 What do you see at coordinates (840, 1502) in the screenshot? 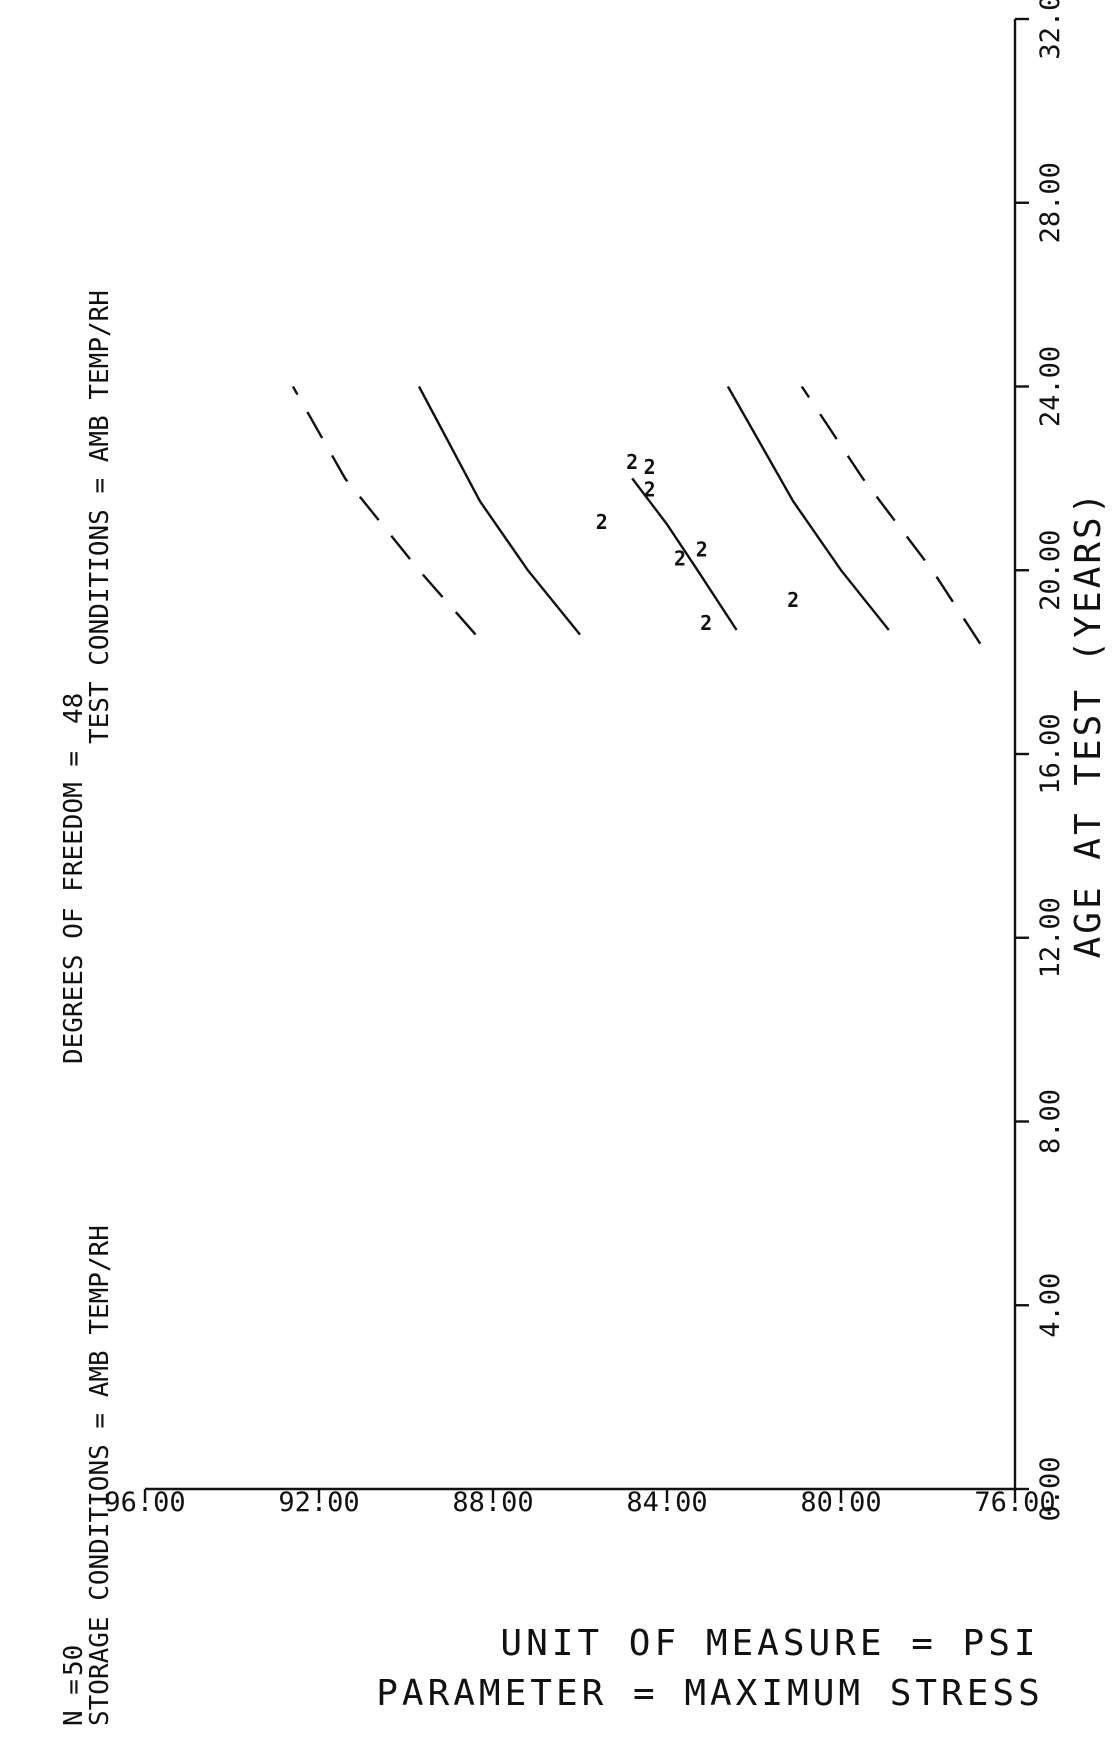
I see `y-tick-label: 80.00` at bounding box center [840, 1502].